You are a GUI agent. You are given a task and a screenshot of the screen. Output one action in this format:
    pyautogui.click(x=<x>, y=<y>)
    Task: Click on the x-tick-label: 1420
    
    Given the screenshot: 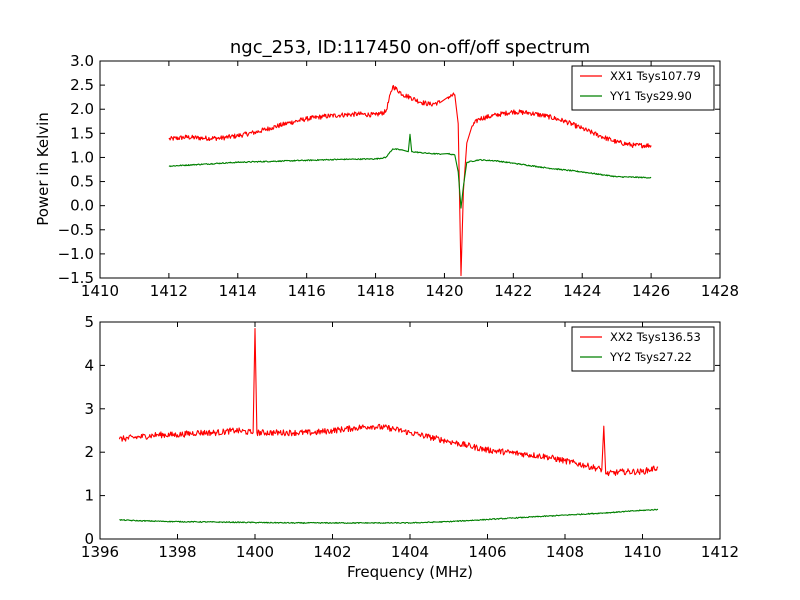 What is the action you would take?
    pyautogui.click(x=444, y=291)
    